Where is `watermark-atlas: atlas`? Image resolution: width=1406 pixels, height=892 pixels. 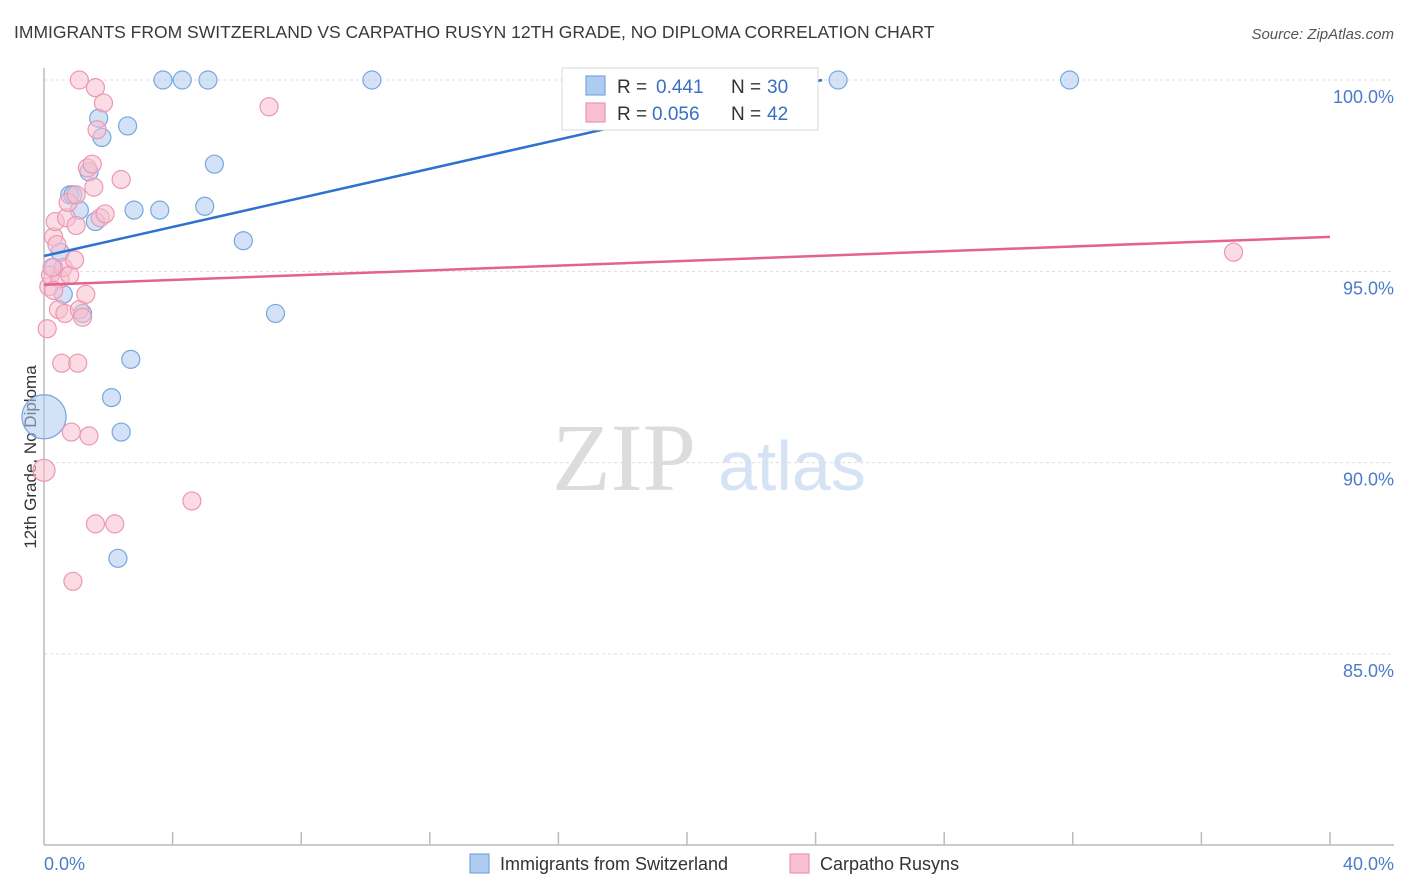 watermark-atlas: atlas is located at coordinates (792, 466).